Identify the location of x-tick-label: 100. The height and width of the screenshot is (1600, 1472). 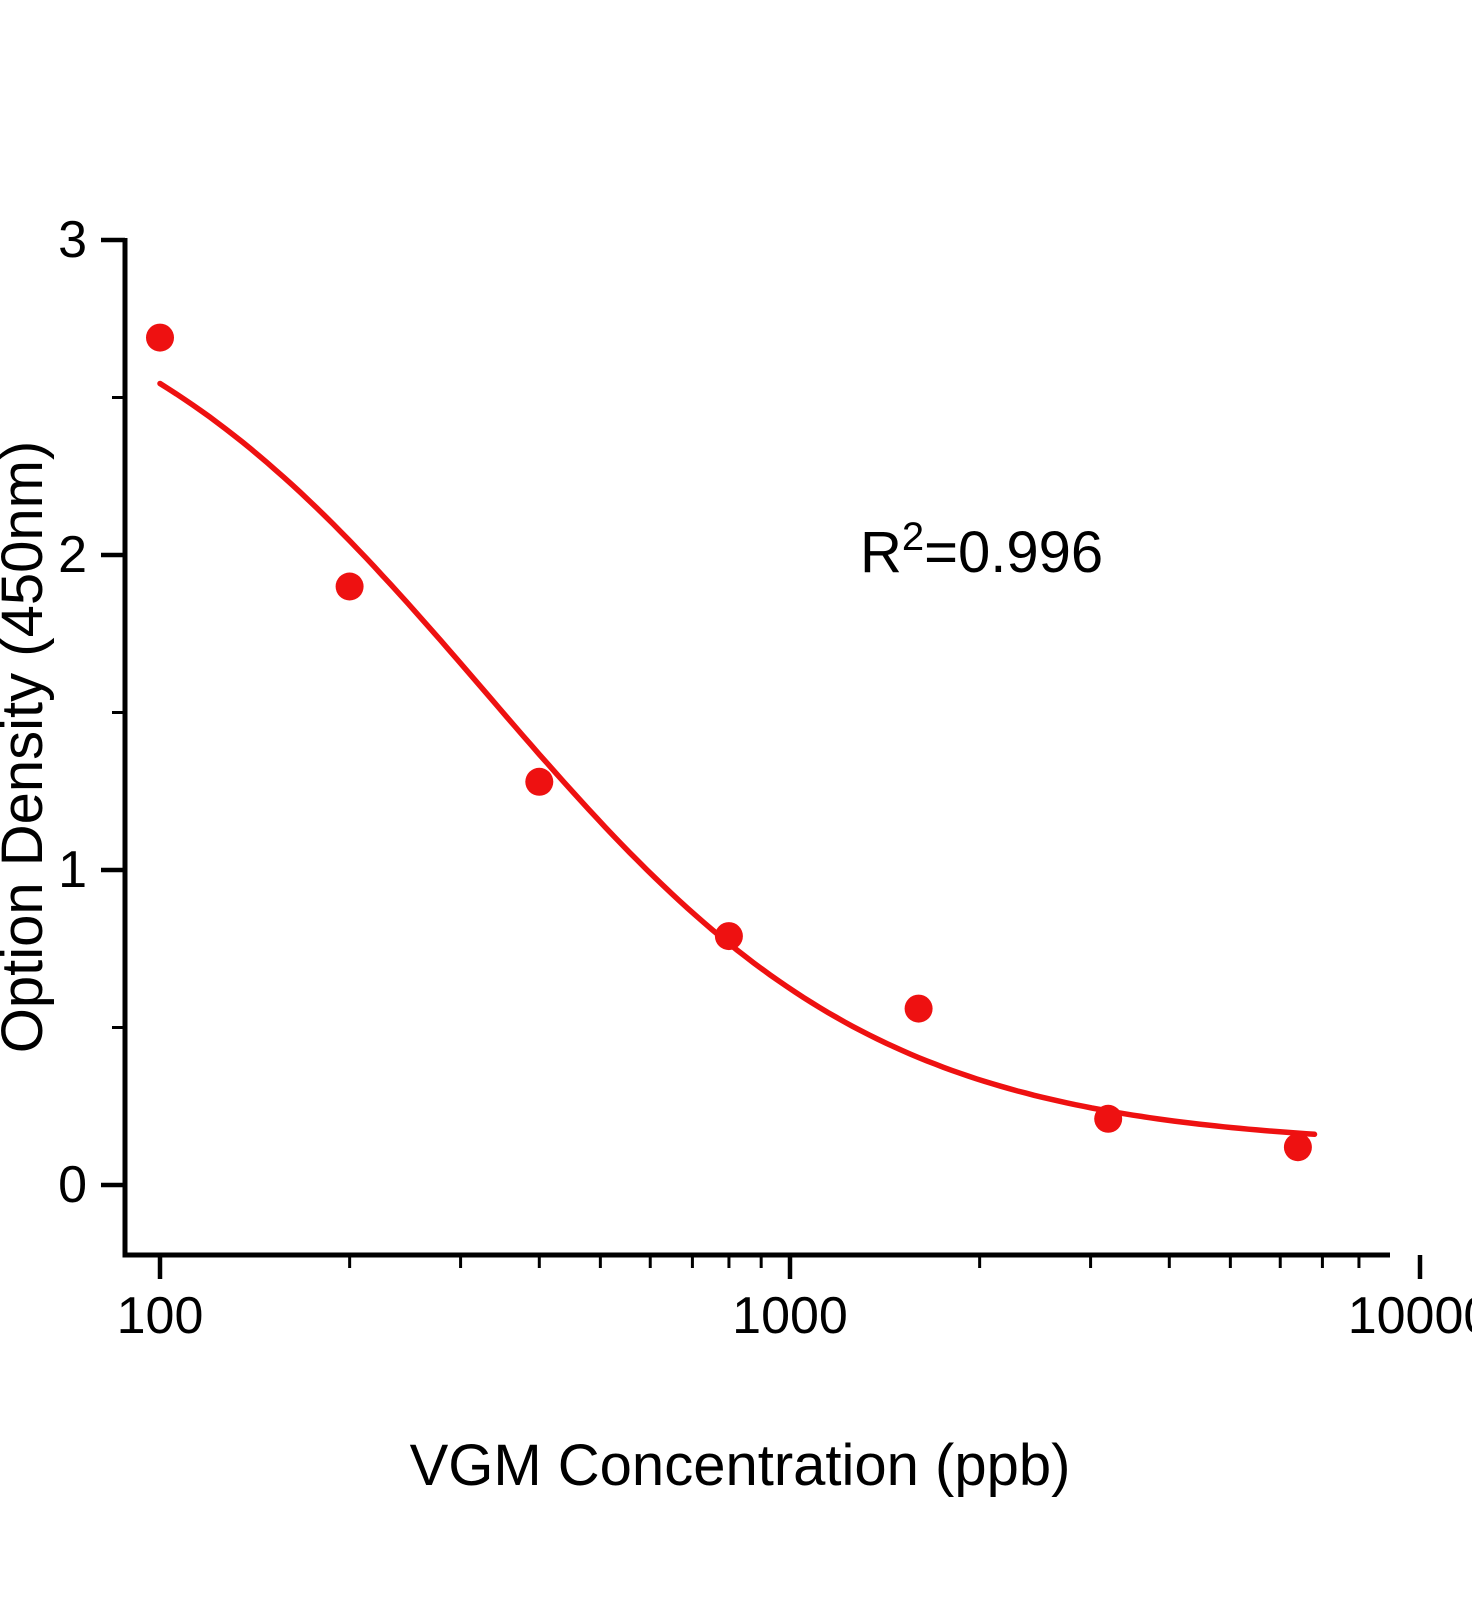
(160, 1316).